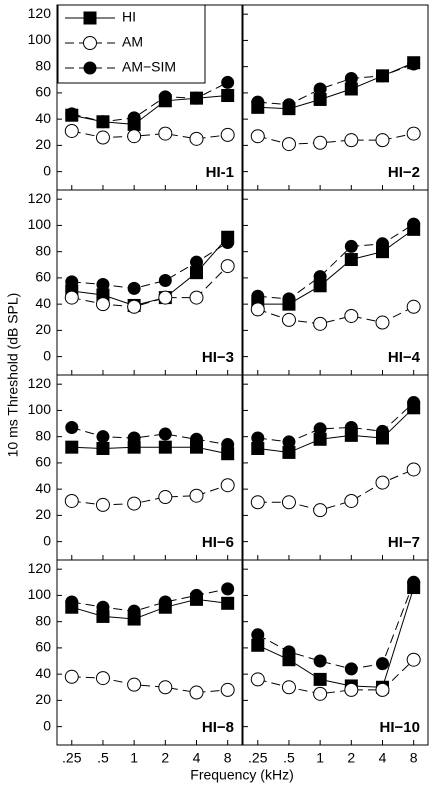 Image resolution: width=432 pixels, height=786 pixels. Describe the element at coordinates (72, 758) in the screenshot. I see `x-tick-label: .25` at that location.